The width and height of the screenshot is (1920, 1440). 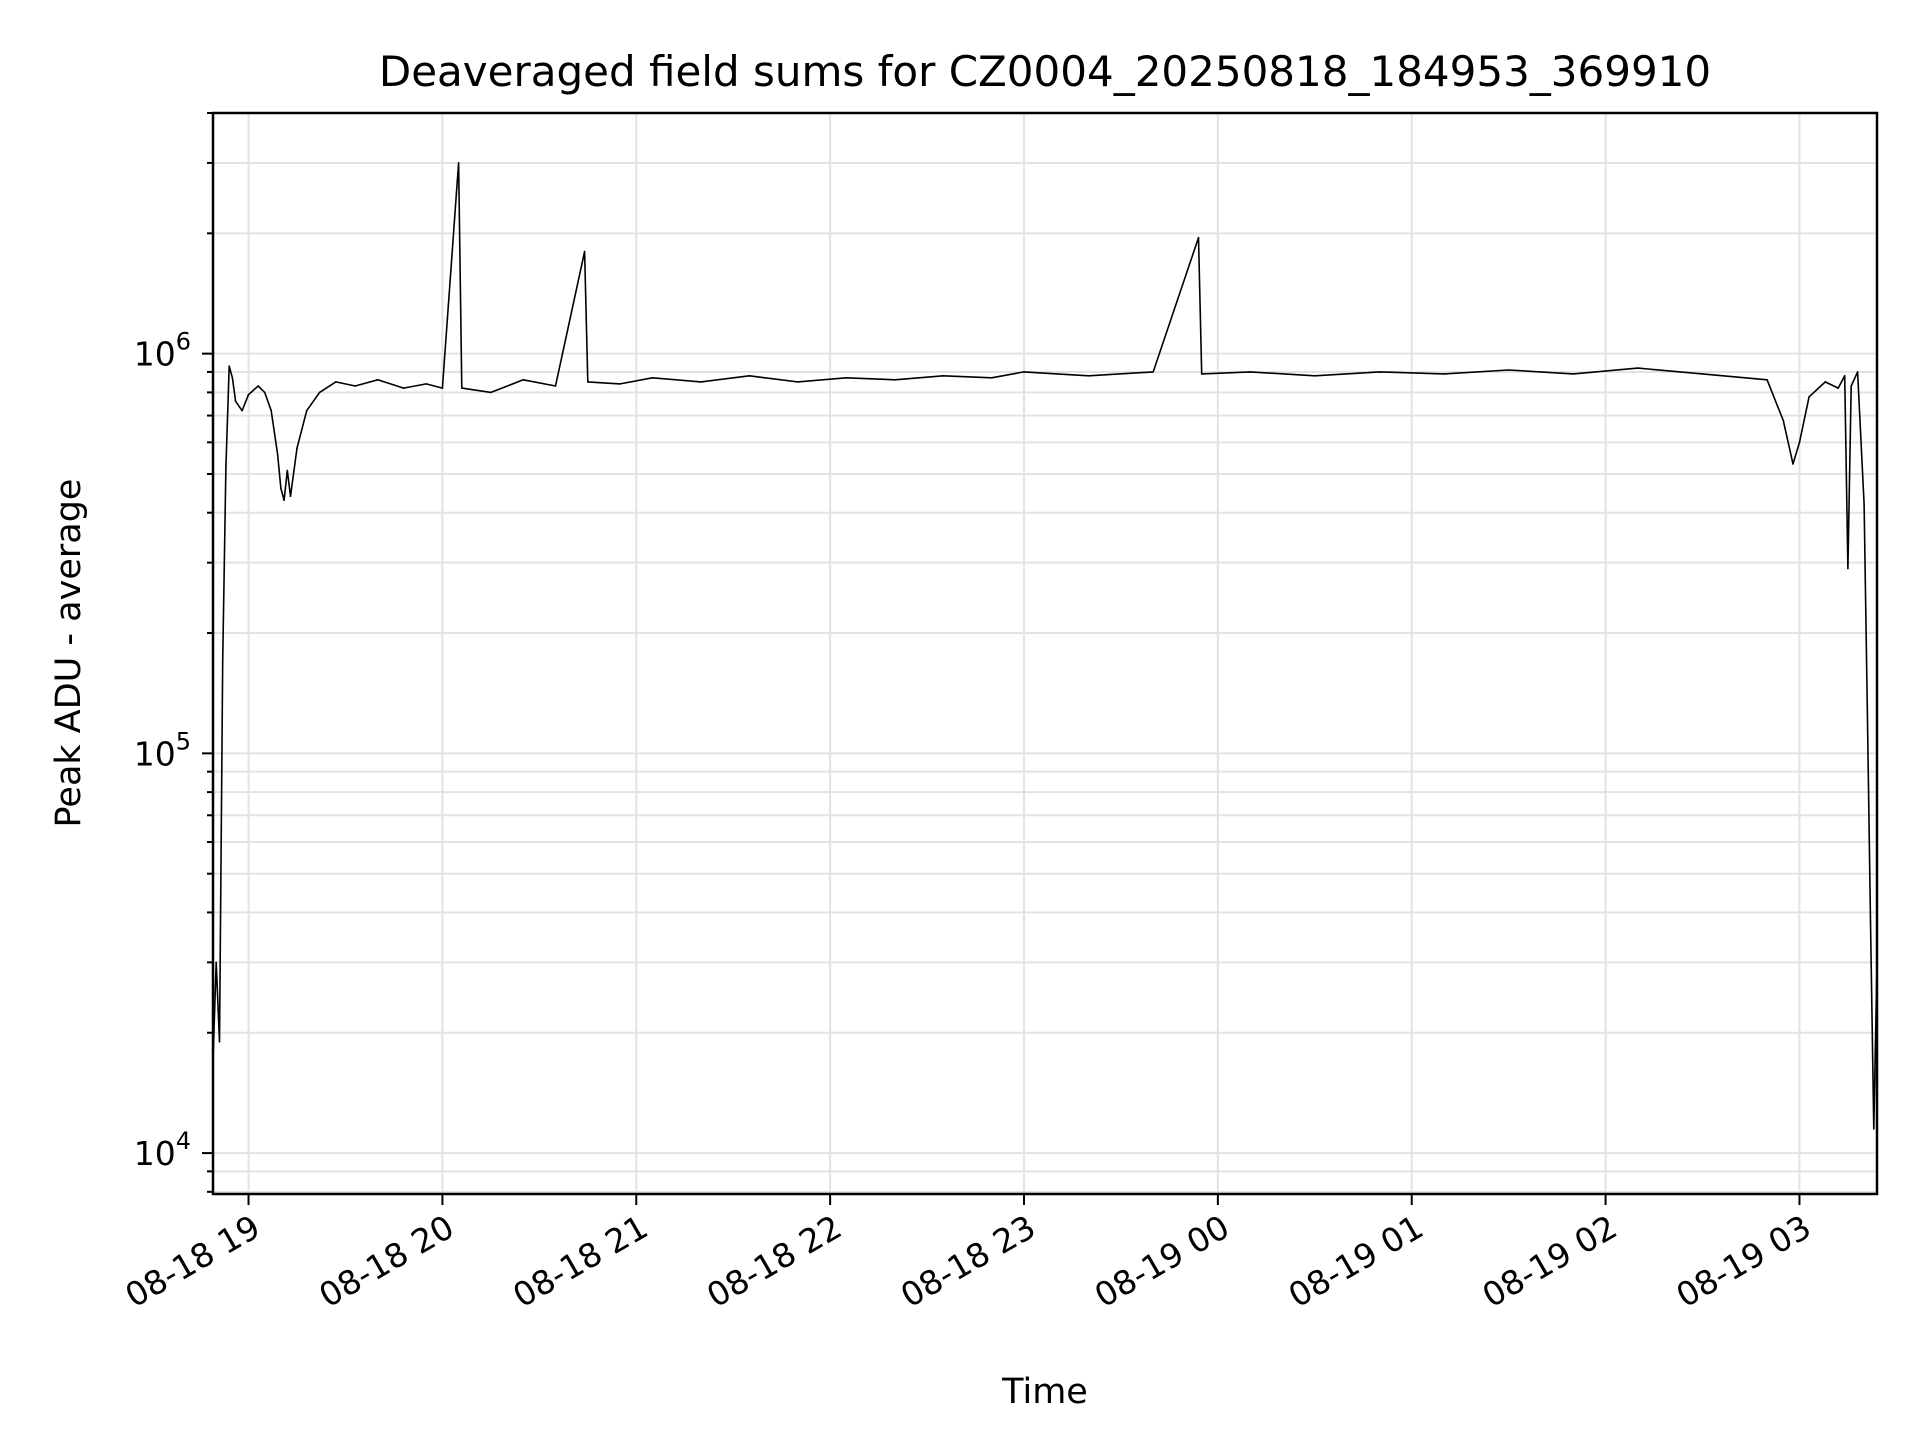 What do you see at coordinates (69, 653) in the screenshot?
I see `y-axis-title: Peak ADU - average` at bounding box center [69, 653].